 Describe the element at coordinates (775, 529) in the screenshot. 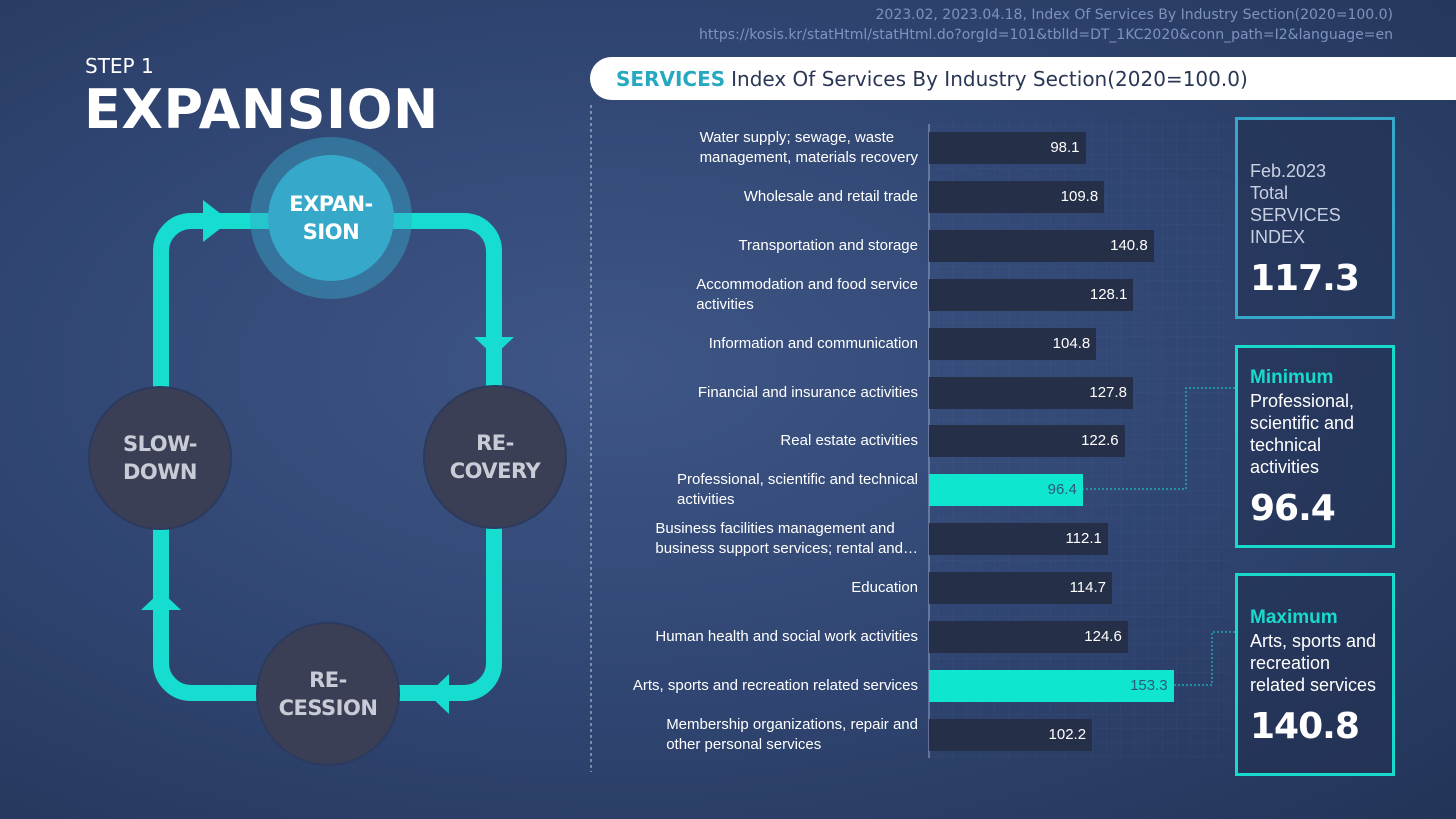

I see `category-label-line: Business facilities management and` at that location.